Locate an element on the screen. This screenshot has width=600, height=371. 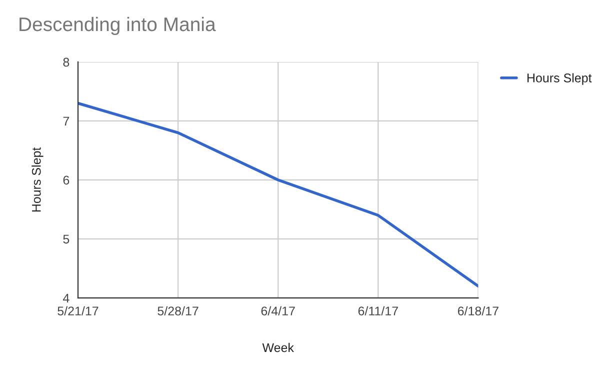
y-tick-label: 7 is located at coordinates (66, 121).